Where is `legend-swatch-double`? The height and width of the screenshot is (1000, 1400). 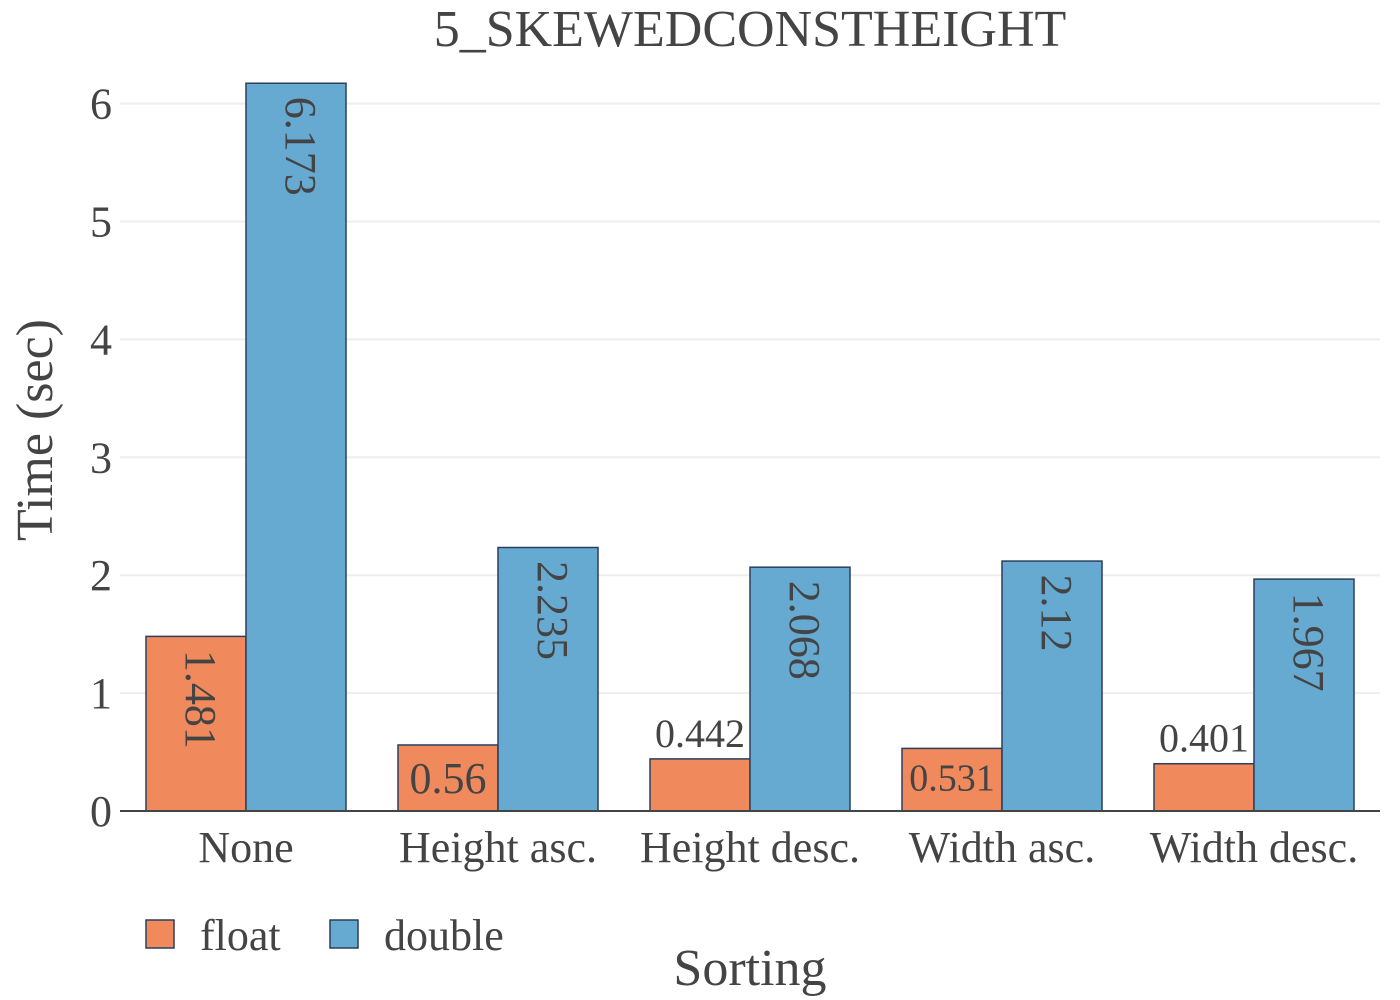
legend-swatch-double is located at coordinates (344, 934).